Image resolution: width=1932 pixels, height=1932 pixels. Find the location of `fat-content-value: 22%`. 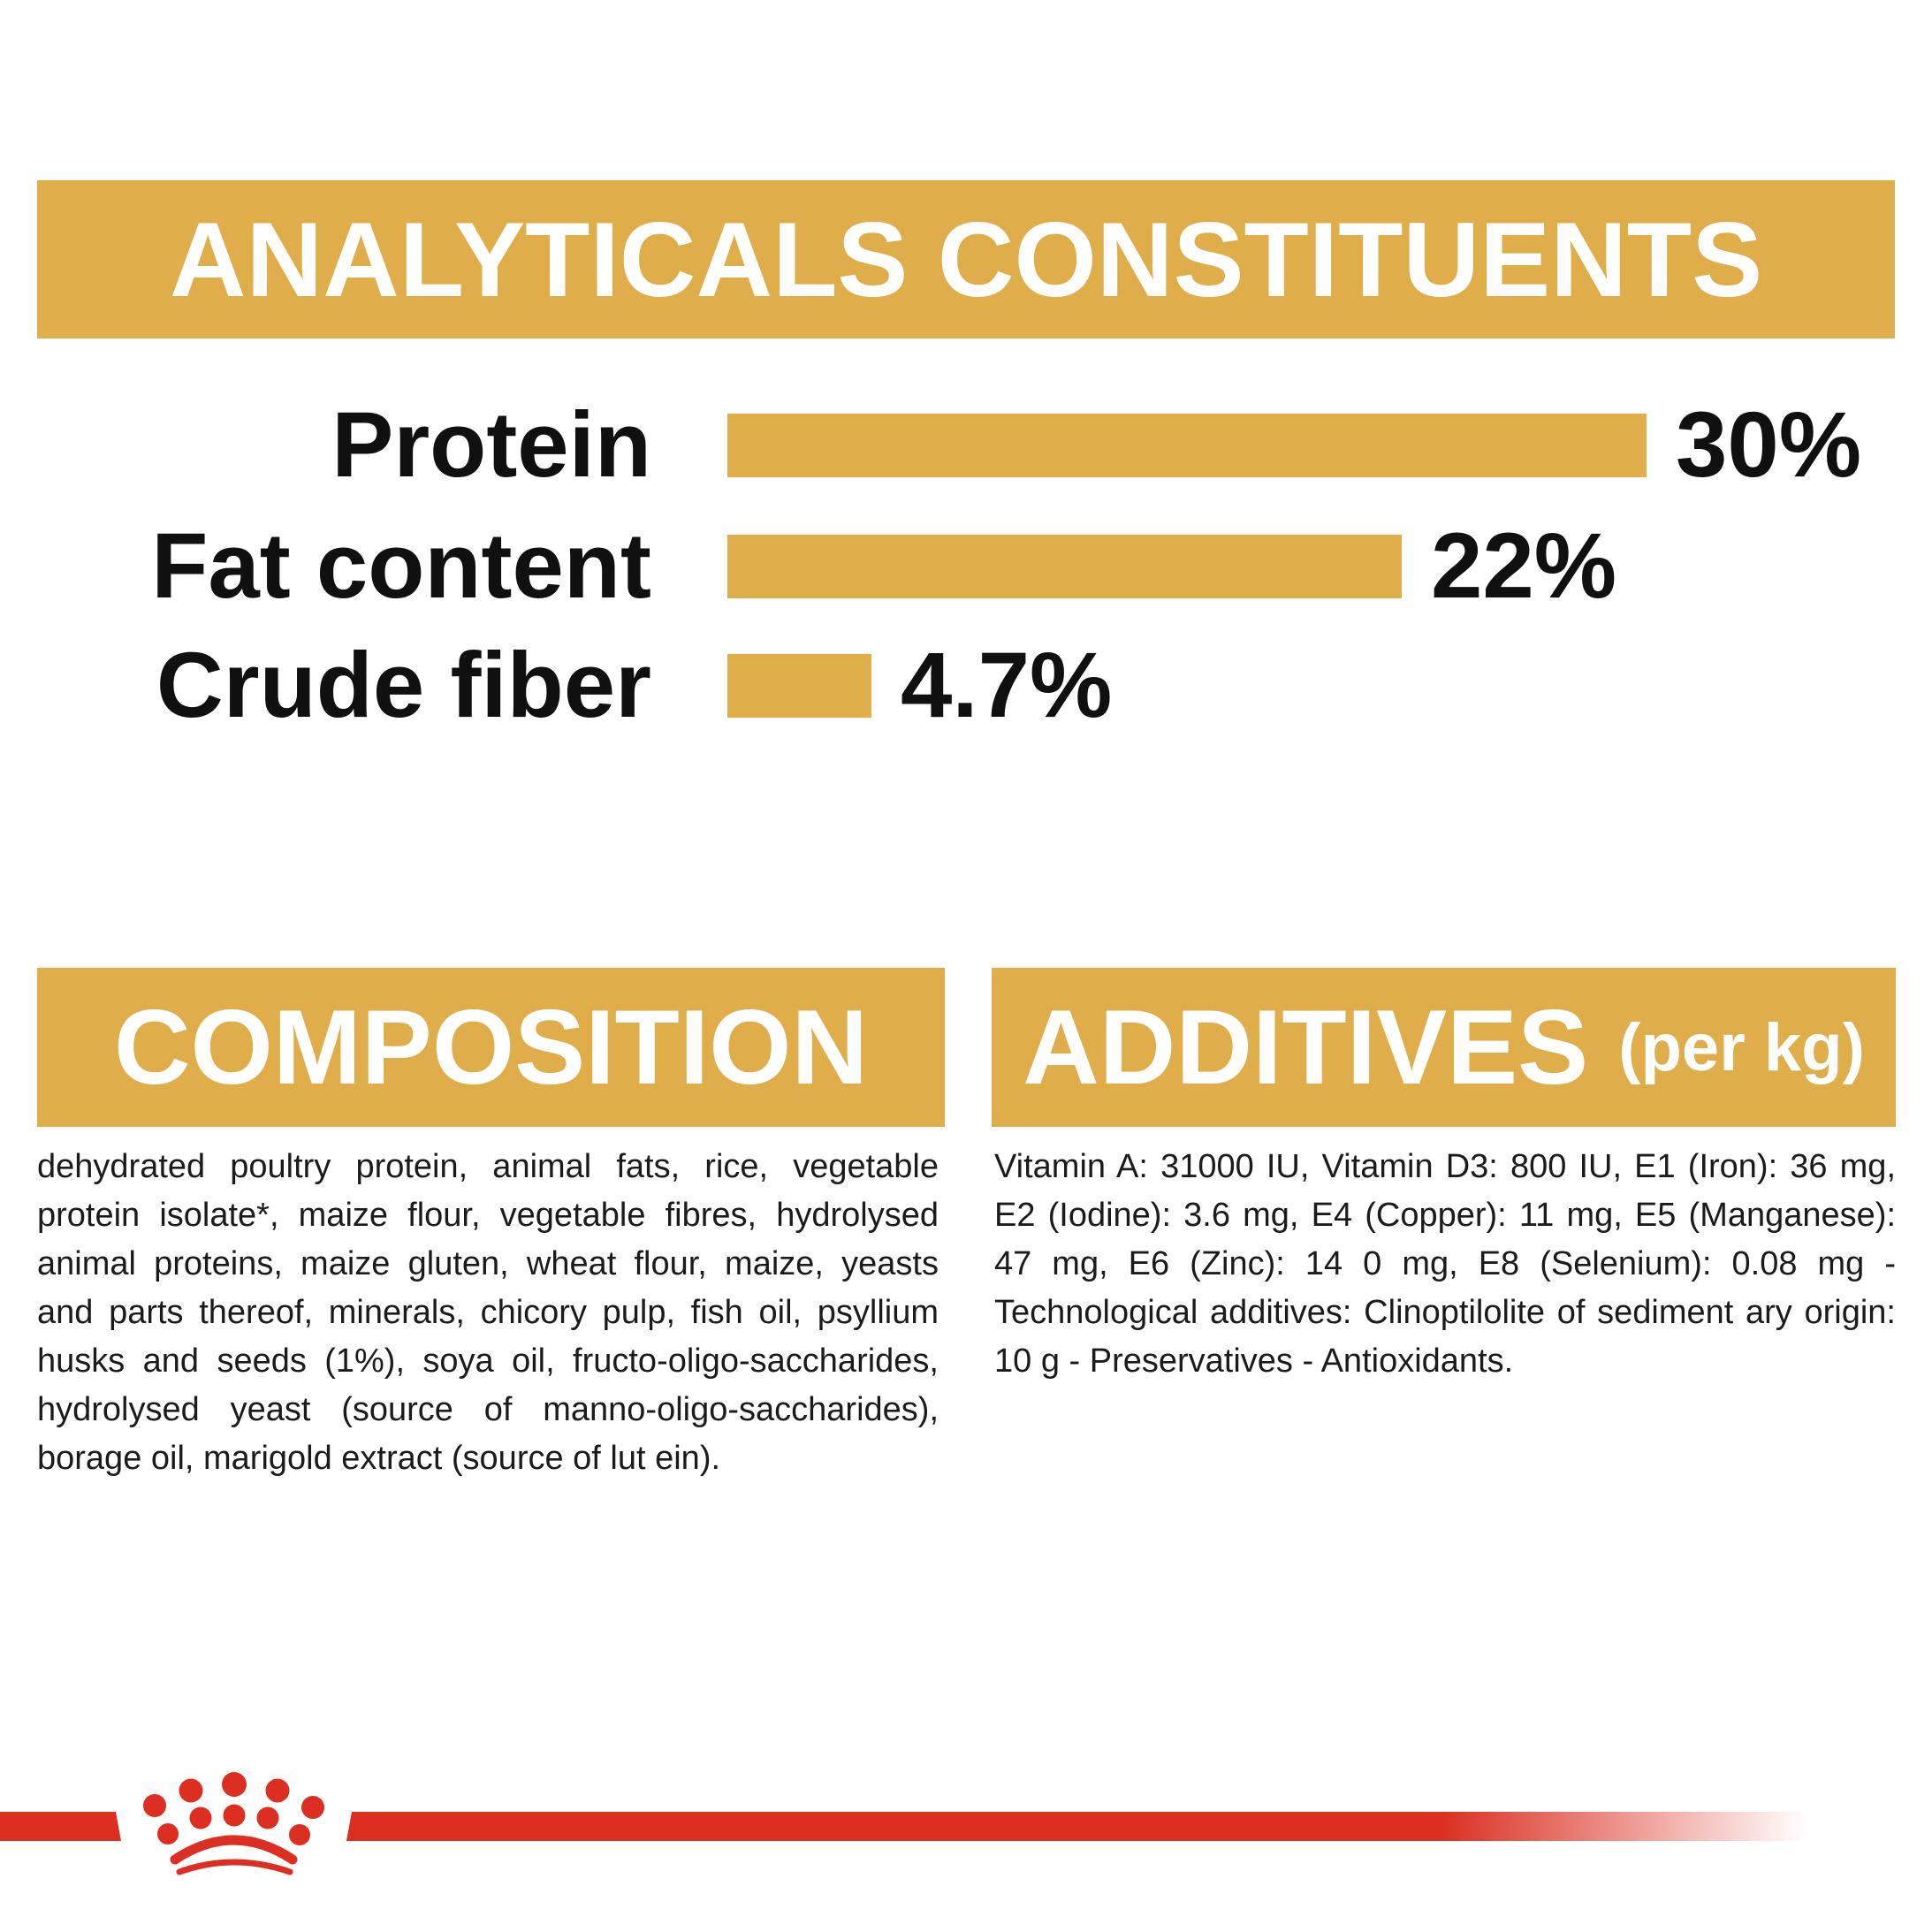

fat-content-value: 22% is located at coordinates (1524, 566).